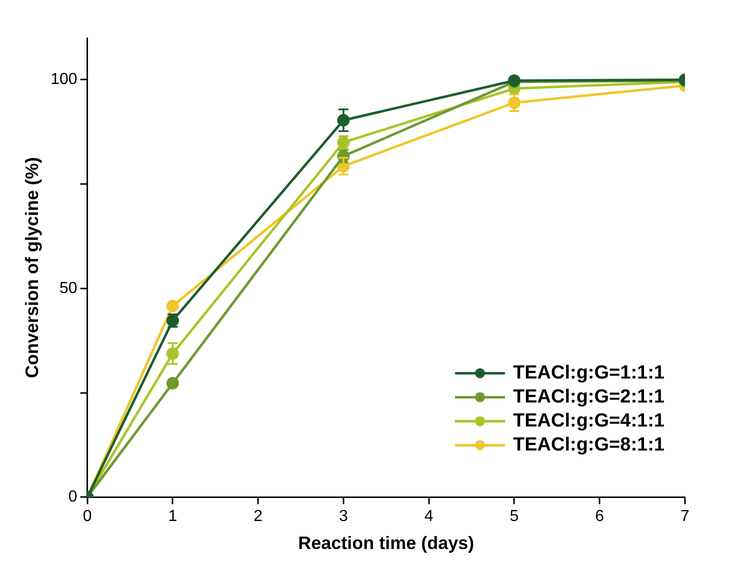  I want to click on y-tick-label: 50, so click(69, 288).